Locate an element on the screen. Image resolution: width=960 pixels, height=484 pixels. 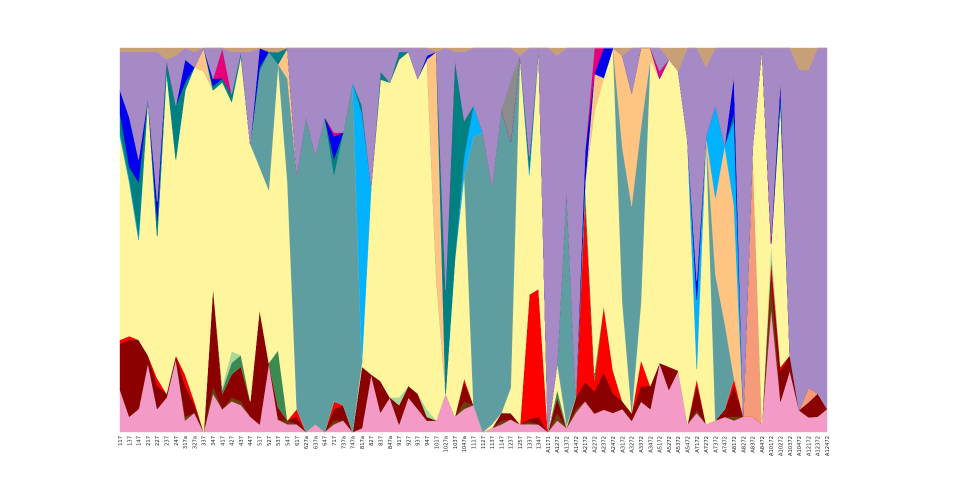
x-tick-label: 327a is located at coordinates (195, 442).